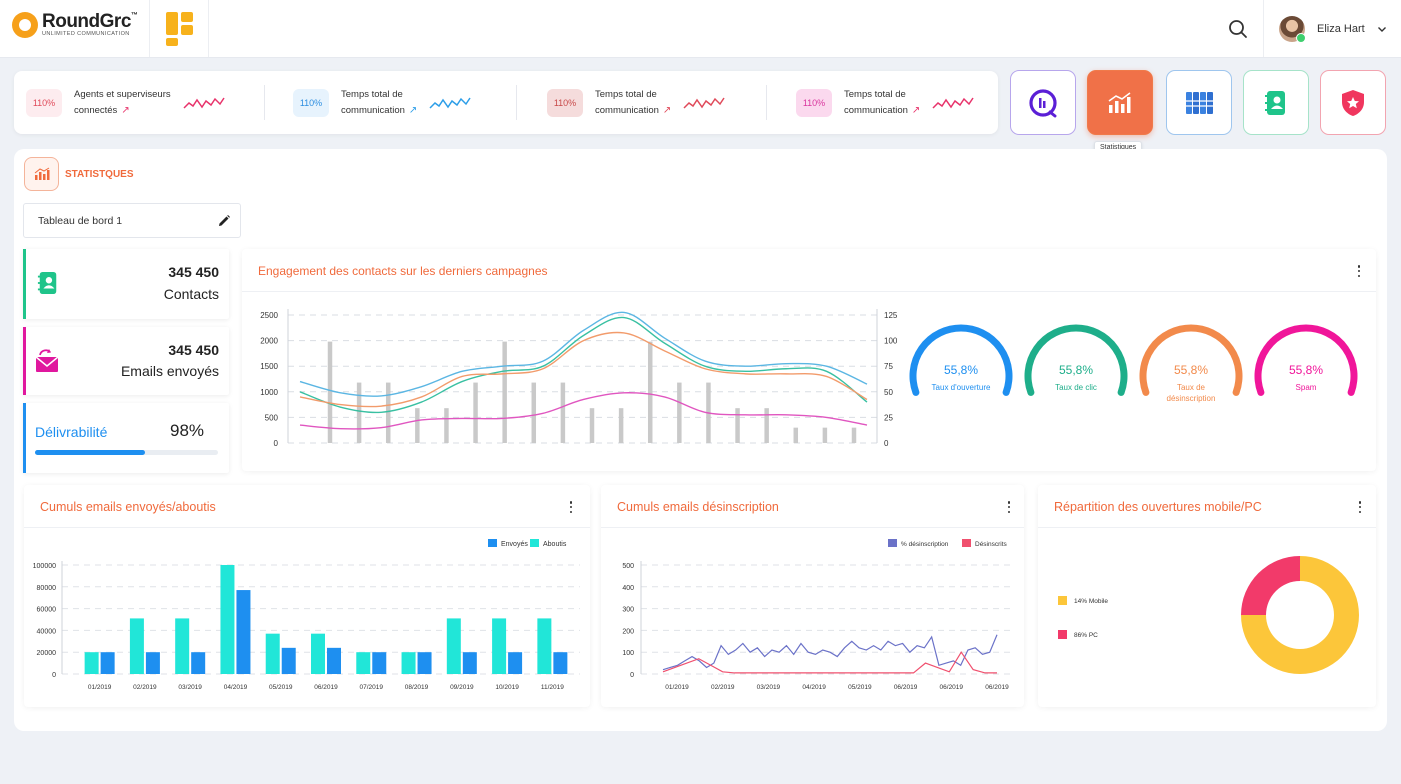 This screenshot has width=1401, height=784. What do you see at coordinates (190, 687) in the screenshot?
I see `x-tick: 03/2019` at bounding box center [190, 687].